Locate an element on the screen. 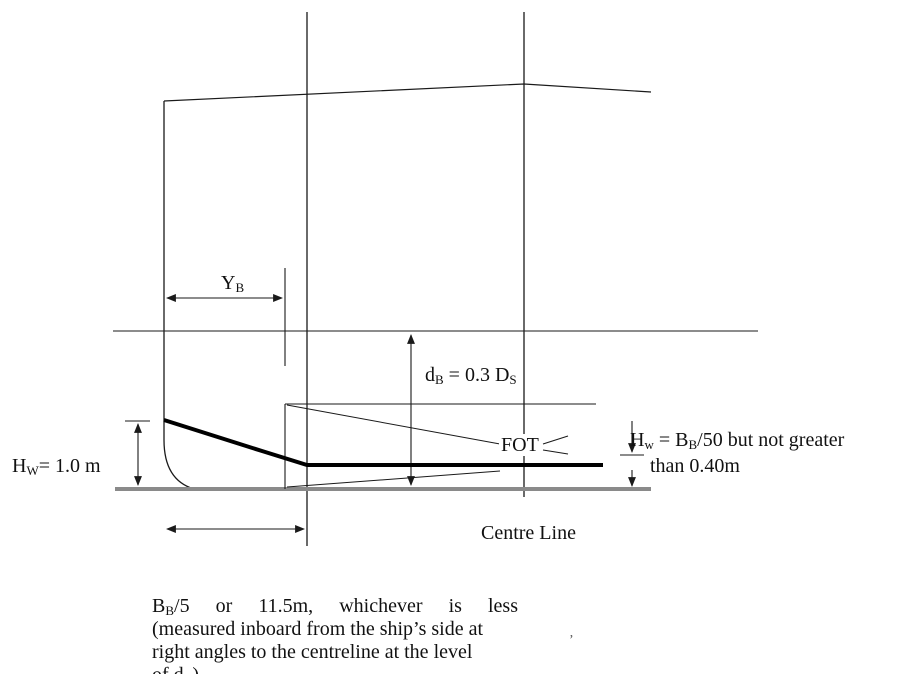 This screenshot has height=674, width=901. hw-label: HW= 1.0 m is located at coordinates (56, 466).